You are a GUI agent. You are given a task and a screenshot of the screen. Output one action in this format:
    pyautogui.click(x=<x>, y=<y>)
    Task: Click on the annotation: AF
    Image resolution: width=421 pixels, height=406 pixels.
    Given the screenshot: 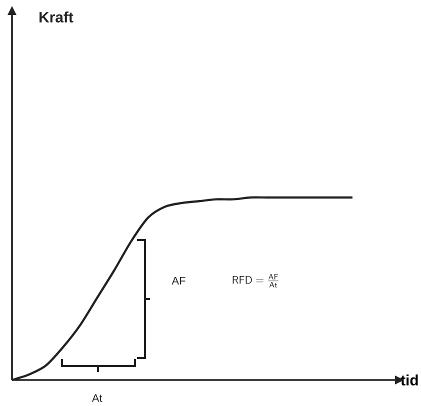 What is the action you would take?
    pyautogui.click(x=179, y=280)
    